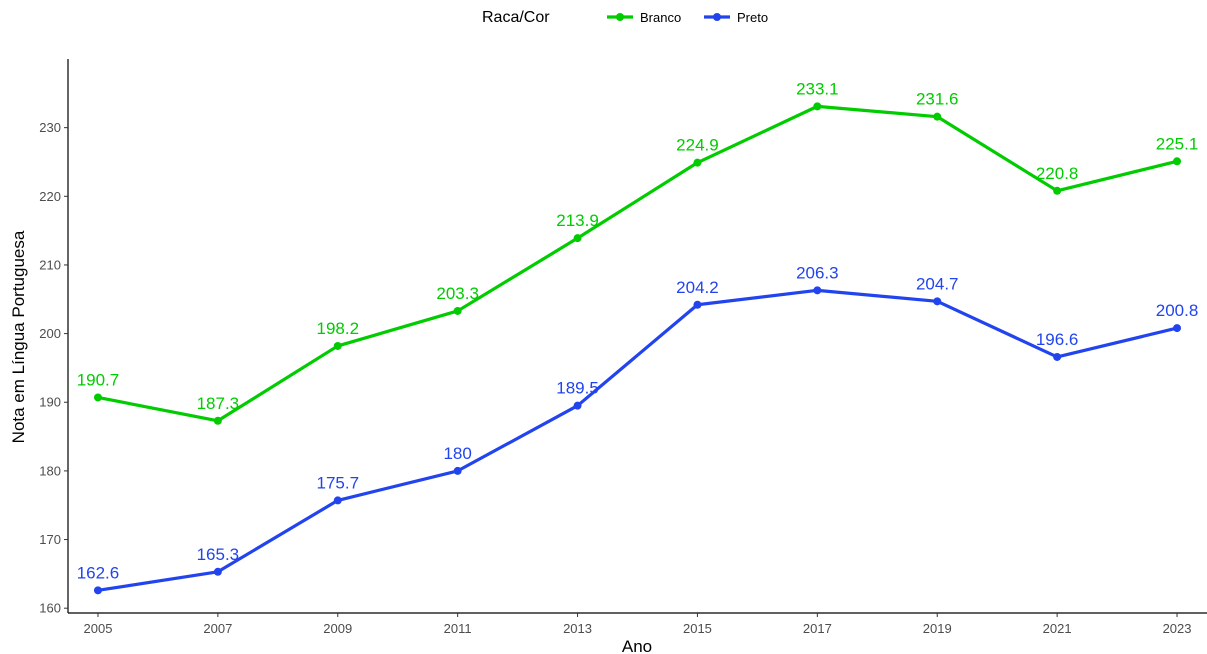 This screenshot has height=654, width=1207. Describe the element at coordinates (1177, 310) in the screenshot. I see `data-label: 200.8` at that location.